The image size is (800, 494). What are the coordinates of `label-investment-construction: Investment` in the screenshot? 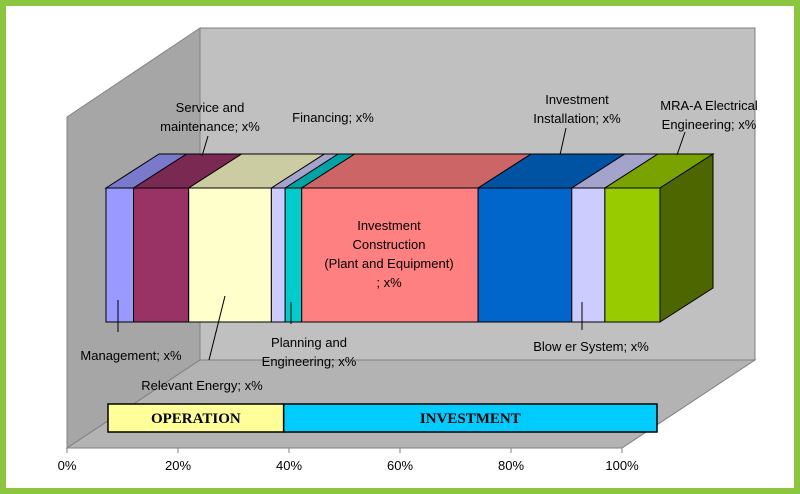 It's located at (389, 225).